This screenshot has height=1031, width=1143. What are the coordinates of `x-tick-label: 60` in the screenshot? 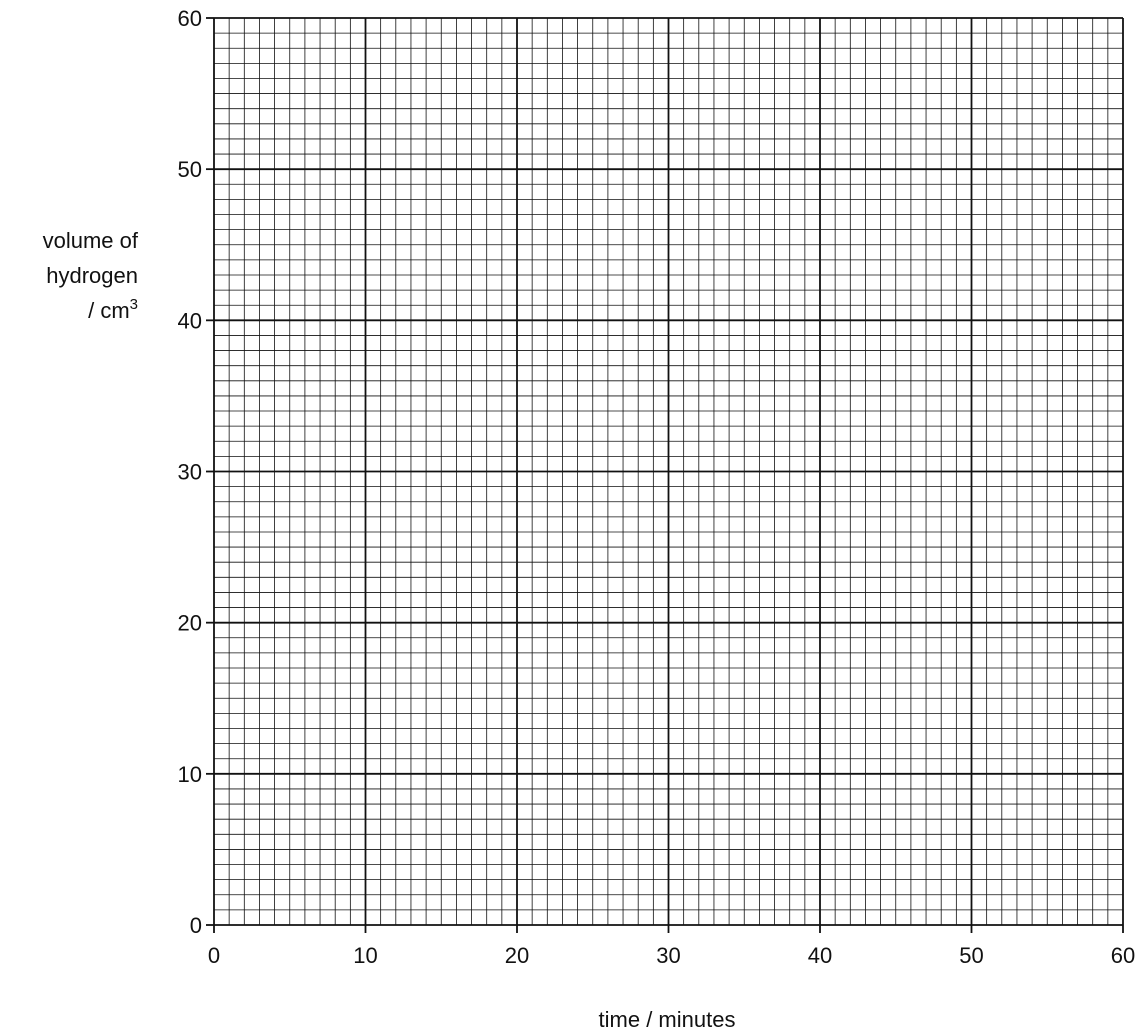 It's located at (1123, 955).